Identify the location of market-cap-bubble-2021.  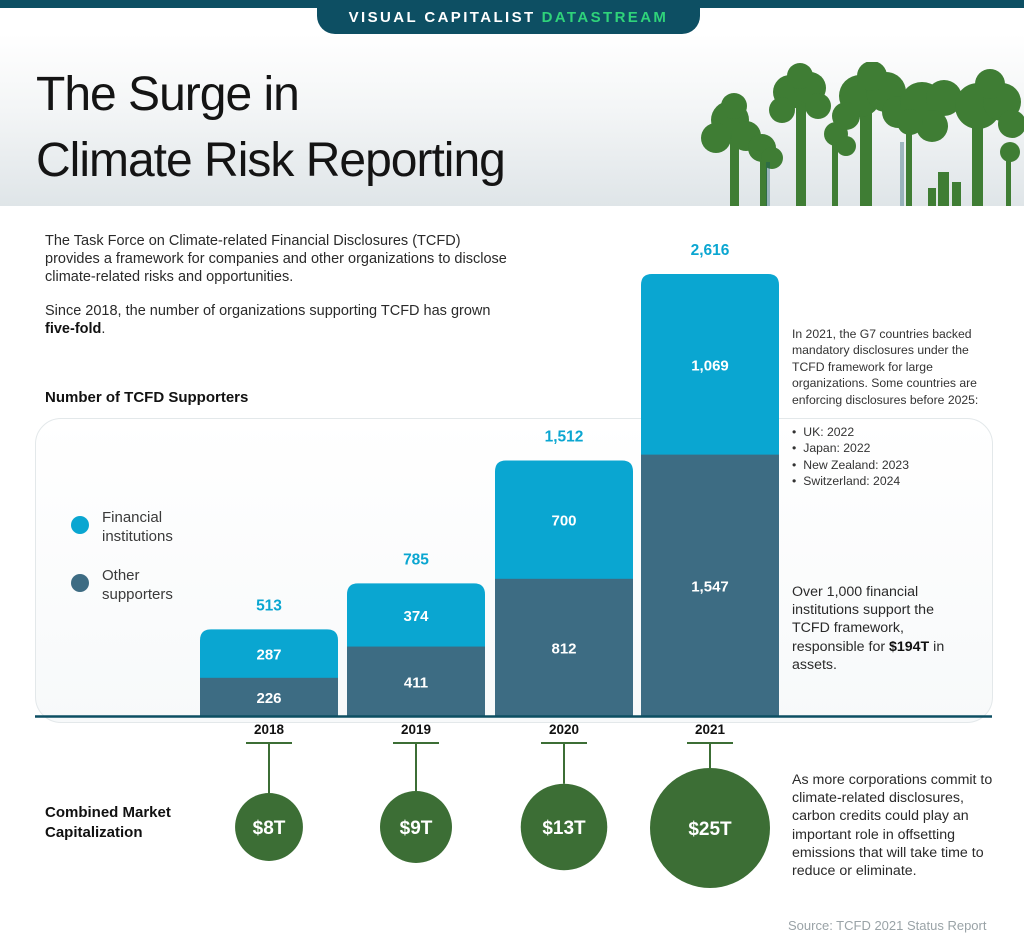
(710, 828).